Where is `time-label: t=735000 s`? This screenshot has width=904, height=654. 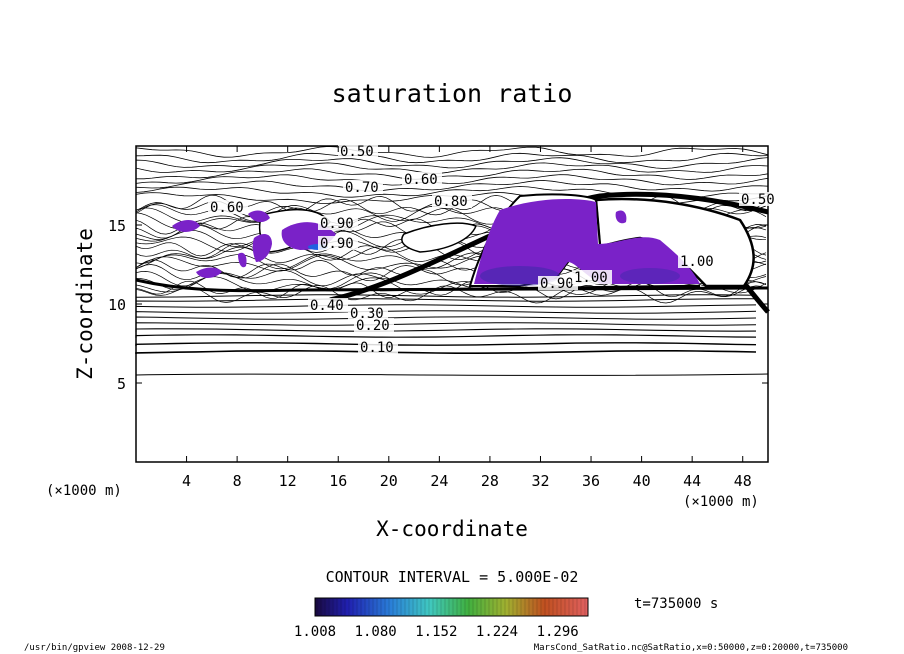 time-label: t=735000 s is located at coordinates (676, 604).